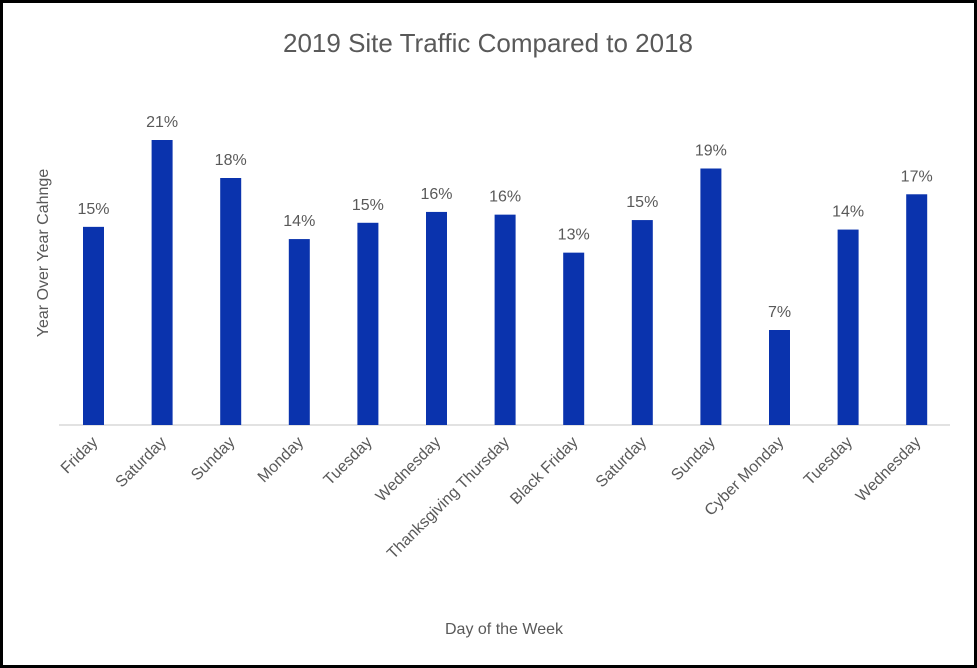 The height and width of the screenshot is (668, 977). Describe the element at coordinates (448, 498) in the screenshot. I see `x-tick-label: Thanksgiving Thursday` at that location.